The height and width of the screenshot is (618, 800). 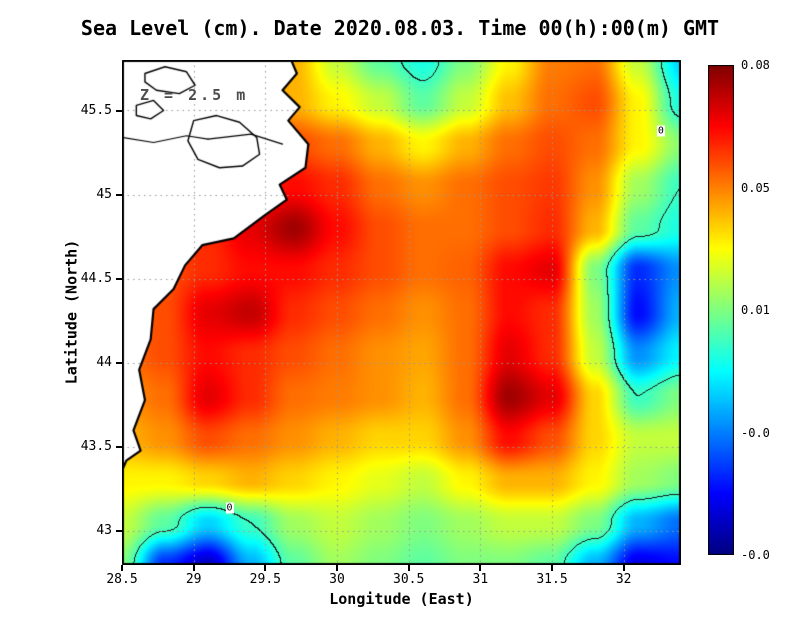 I want to click on y-tick-label: 44, so click(x=104, y=362).